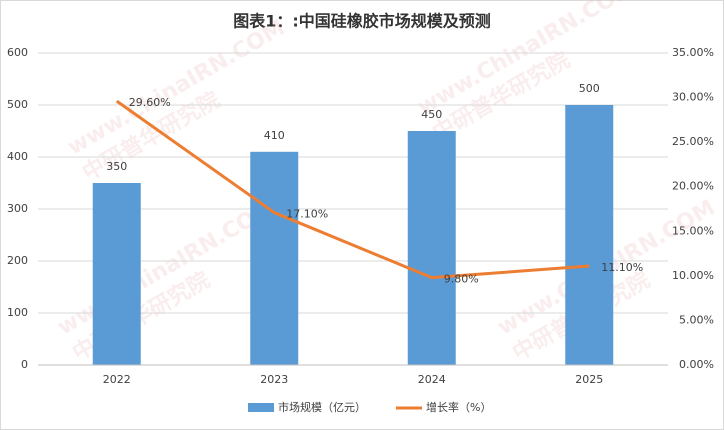 The height and width of the screenshot is (430, 724). I want to click on data-label: 350, so click(116, 166).